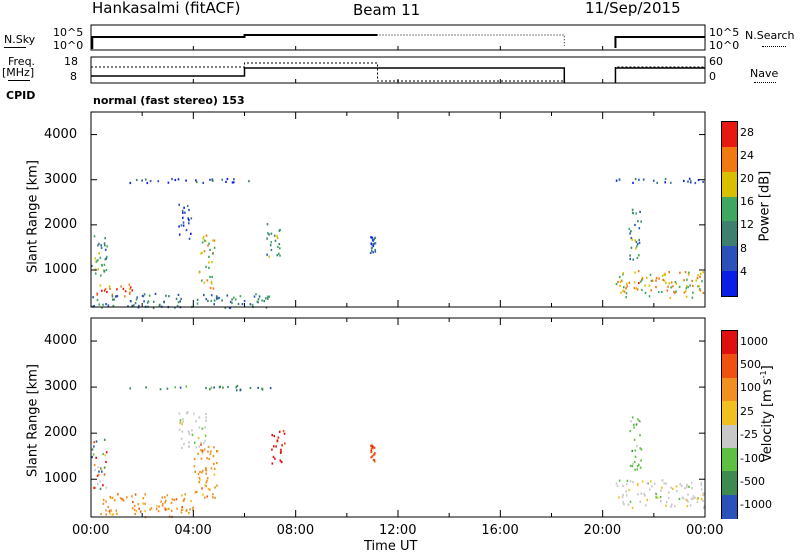  Describe the element at coordinates (15, 47) in the screenshot. I see `nsky-underline` at that location.